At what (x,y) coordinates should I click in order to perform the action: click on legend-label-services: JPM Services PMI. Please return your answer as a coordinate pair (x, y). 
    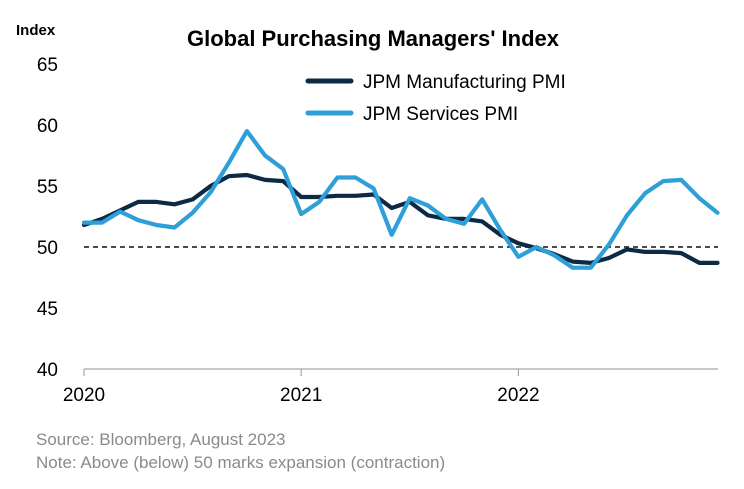
    Looking at the image, I should click on (440, 114).